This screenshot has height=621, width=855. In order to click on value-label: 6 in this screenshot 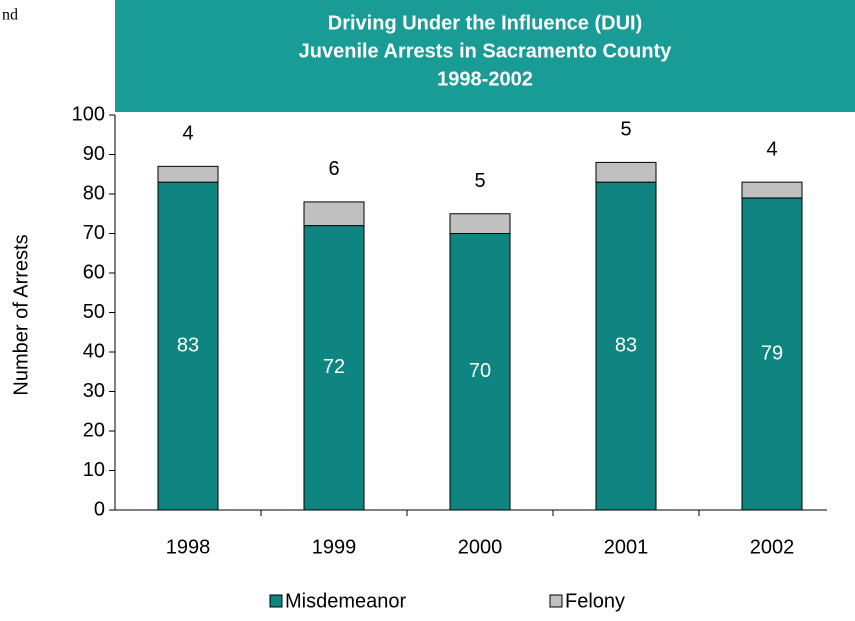, I will do `click(333, 169)`.